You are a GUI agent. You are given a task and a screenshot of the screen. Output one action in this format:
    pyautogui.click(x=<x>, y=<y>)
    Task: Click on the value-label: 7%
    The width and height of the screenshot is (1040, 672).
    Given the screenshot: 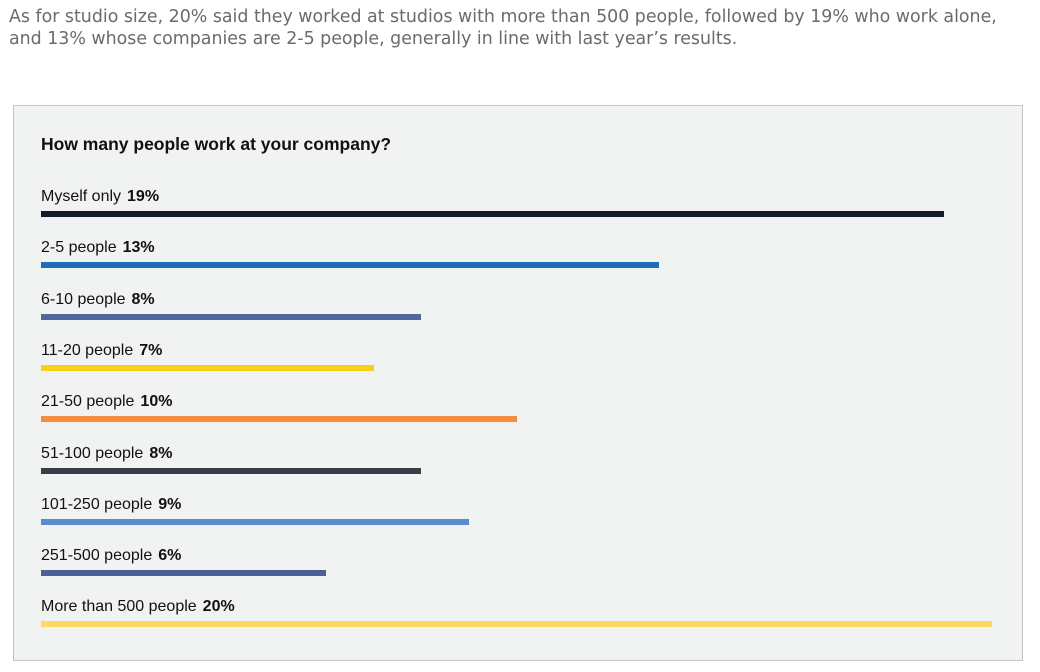 What is the action you would take?
    pyautogui.click(x=151, y=350)
    